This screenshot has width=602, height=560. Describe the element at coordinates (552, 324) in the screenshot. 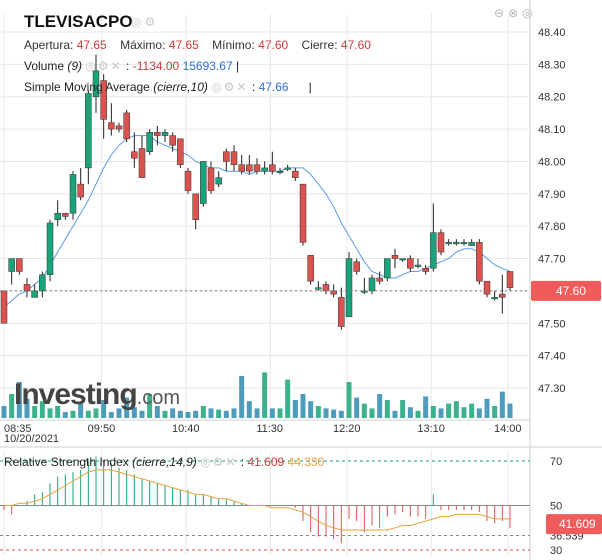

I see `price-tick-label: 47.50` at that location.